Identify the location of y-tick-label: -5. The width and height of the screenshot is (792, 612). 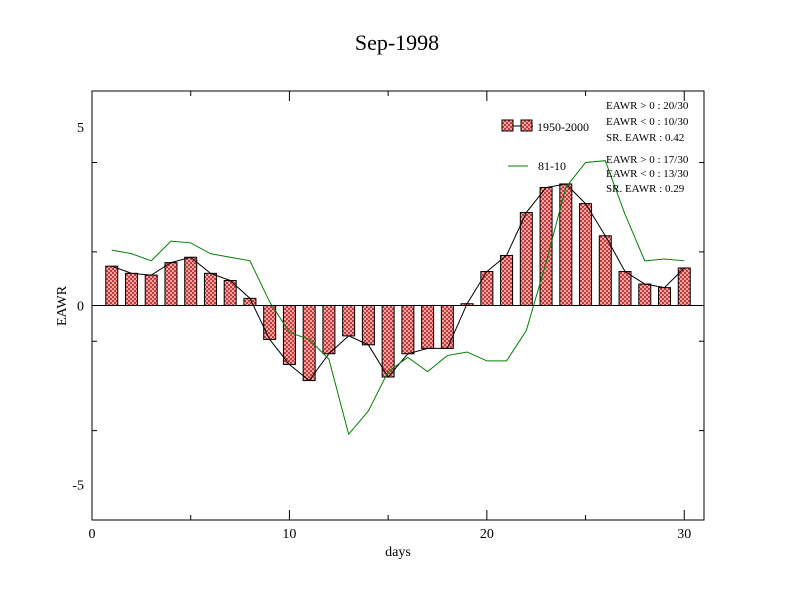
(78, 485).